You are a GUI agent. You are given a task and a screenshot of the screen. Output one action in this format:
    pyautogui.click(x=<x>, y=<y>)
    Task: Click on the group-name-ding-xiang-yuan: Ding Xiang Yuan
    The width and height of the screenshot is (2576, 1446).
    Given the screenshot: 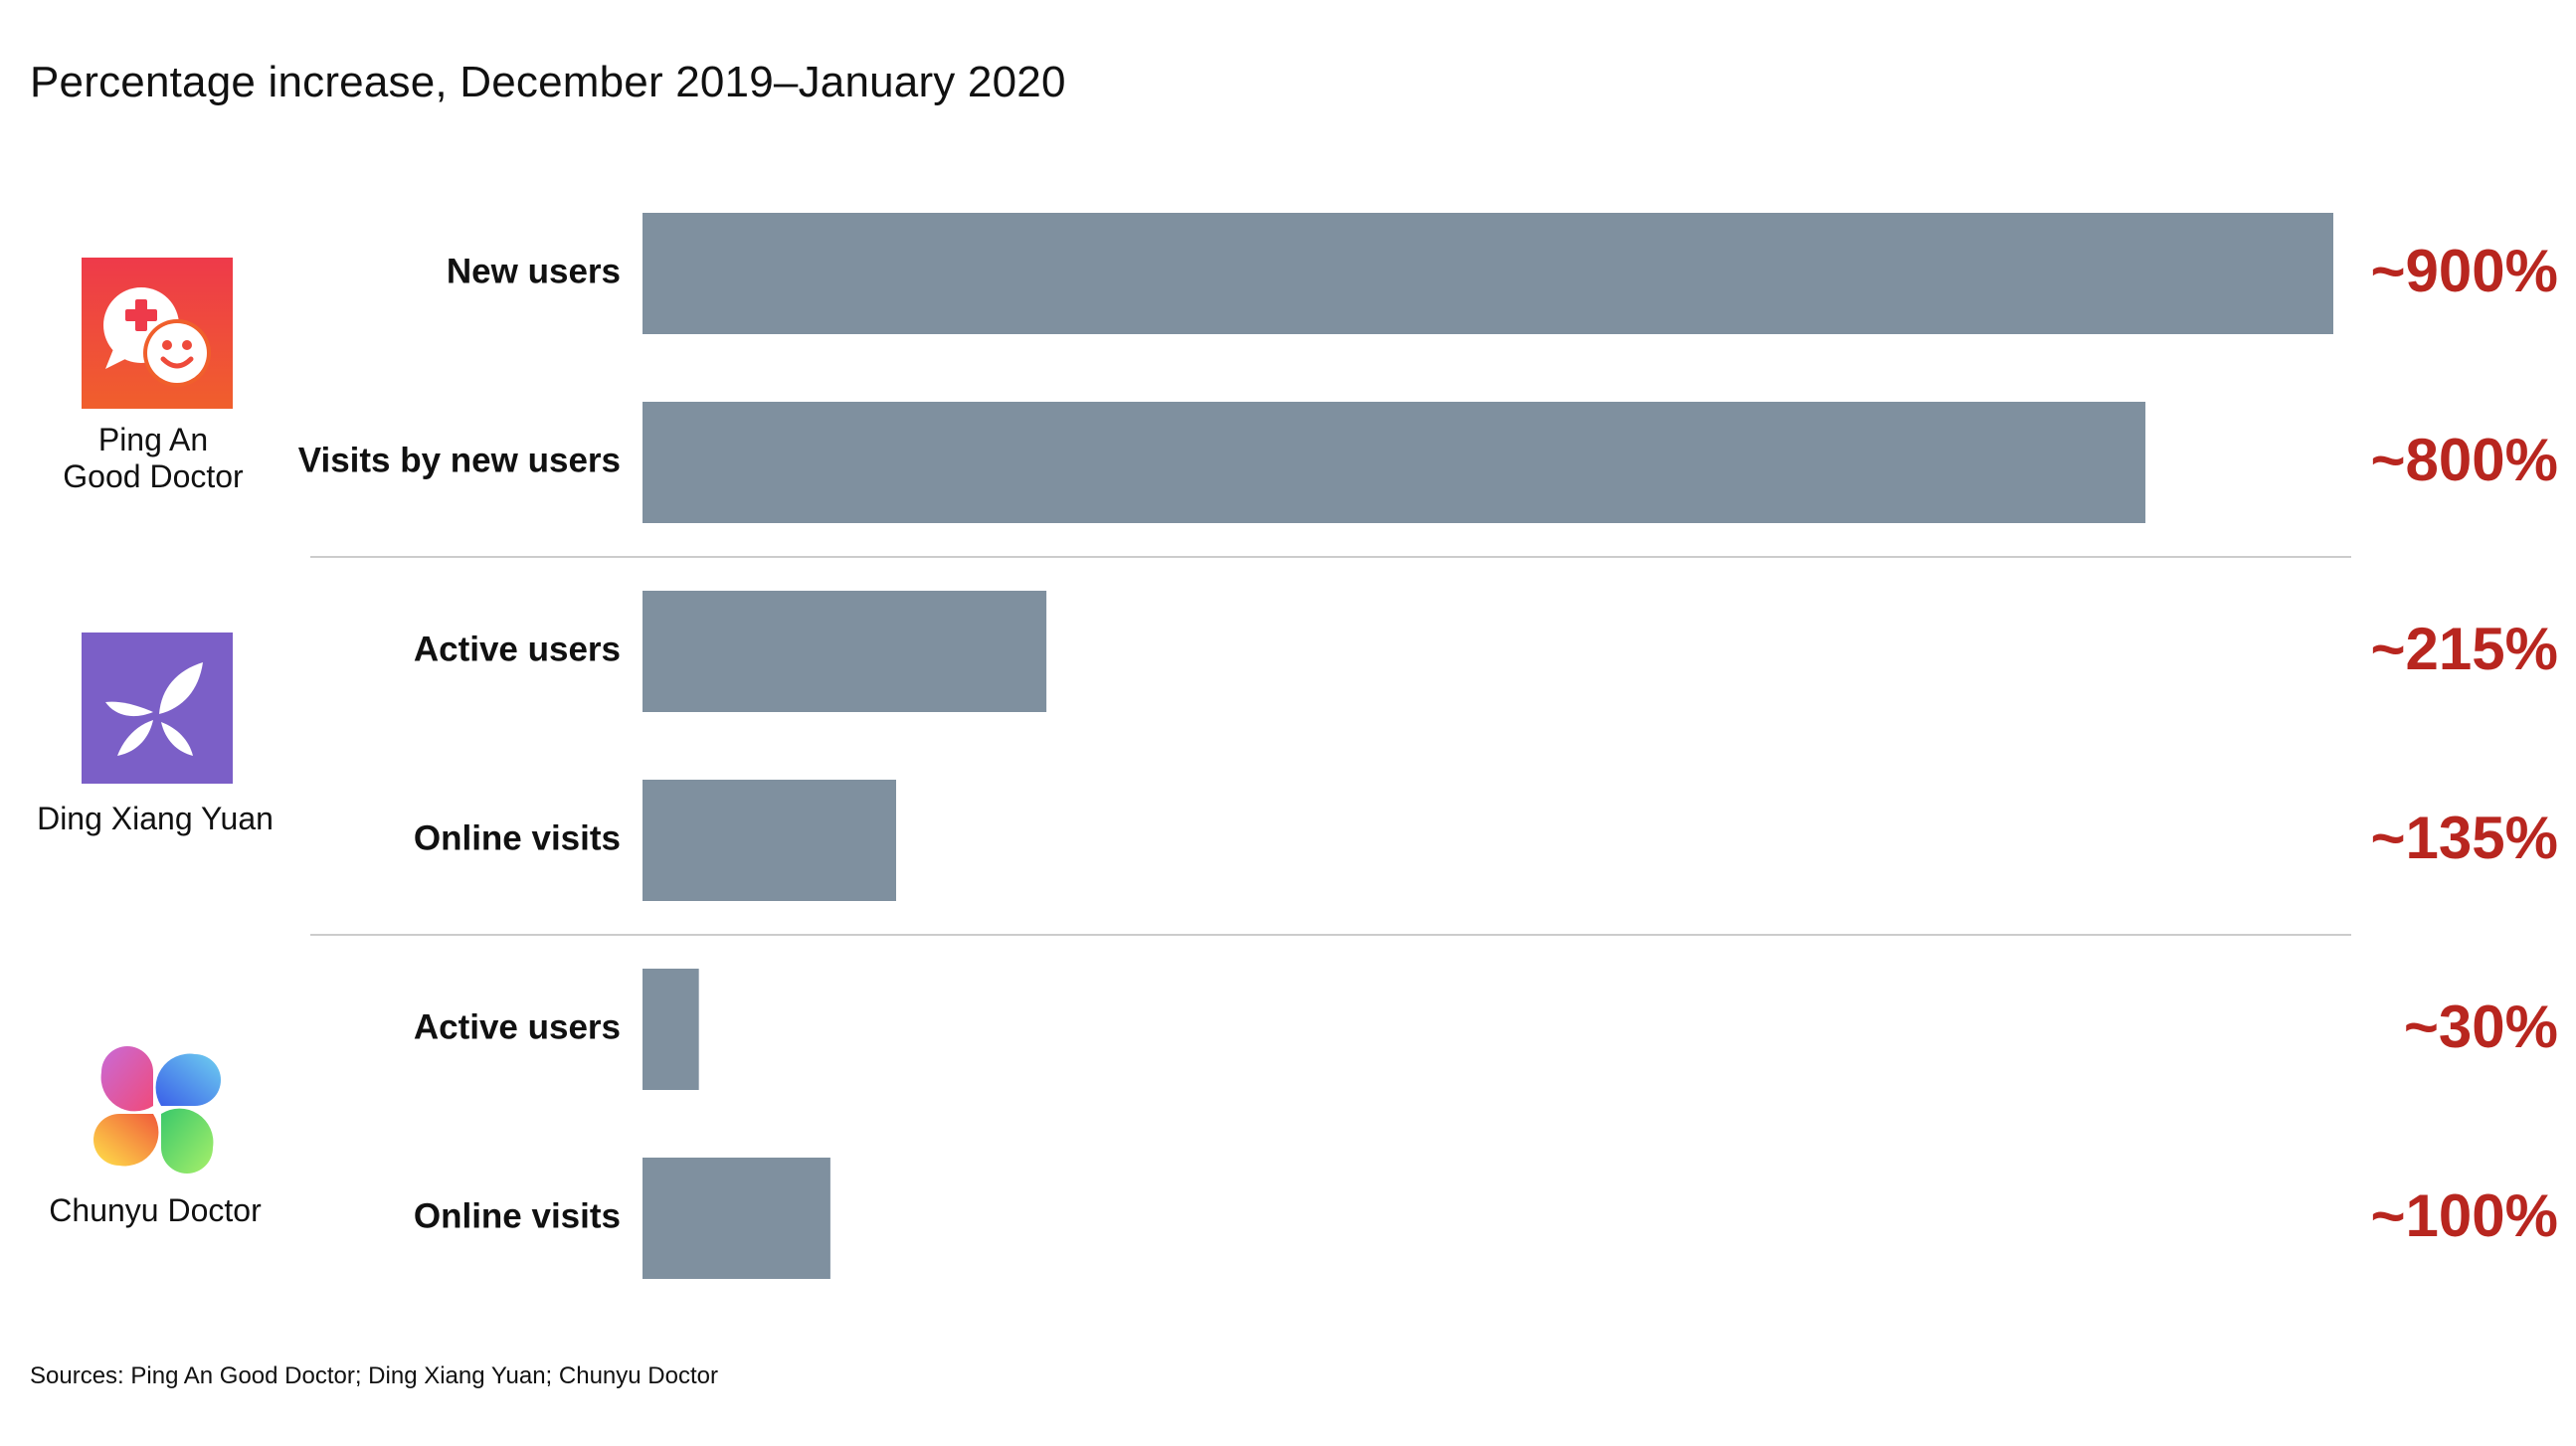 What is the action you would take?
    pyautogui.click(x=155, y=819)
    